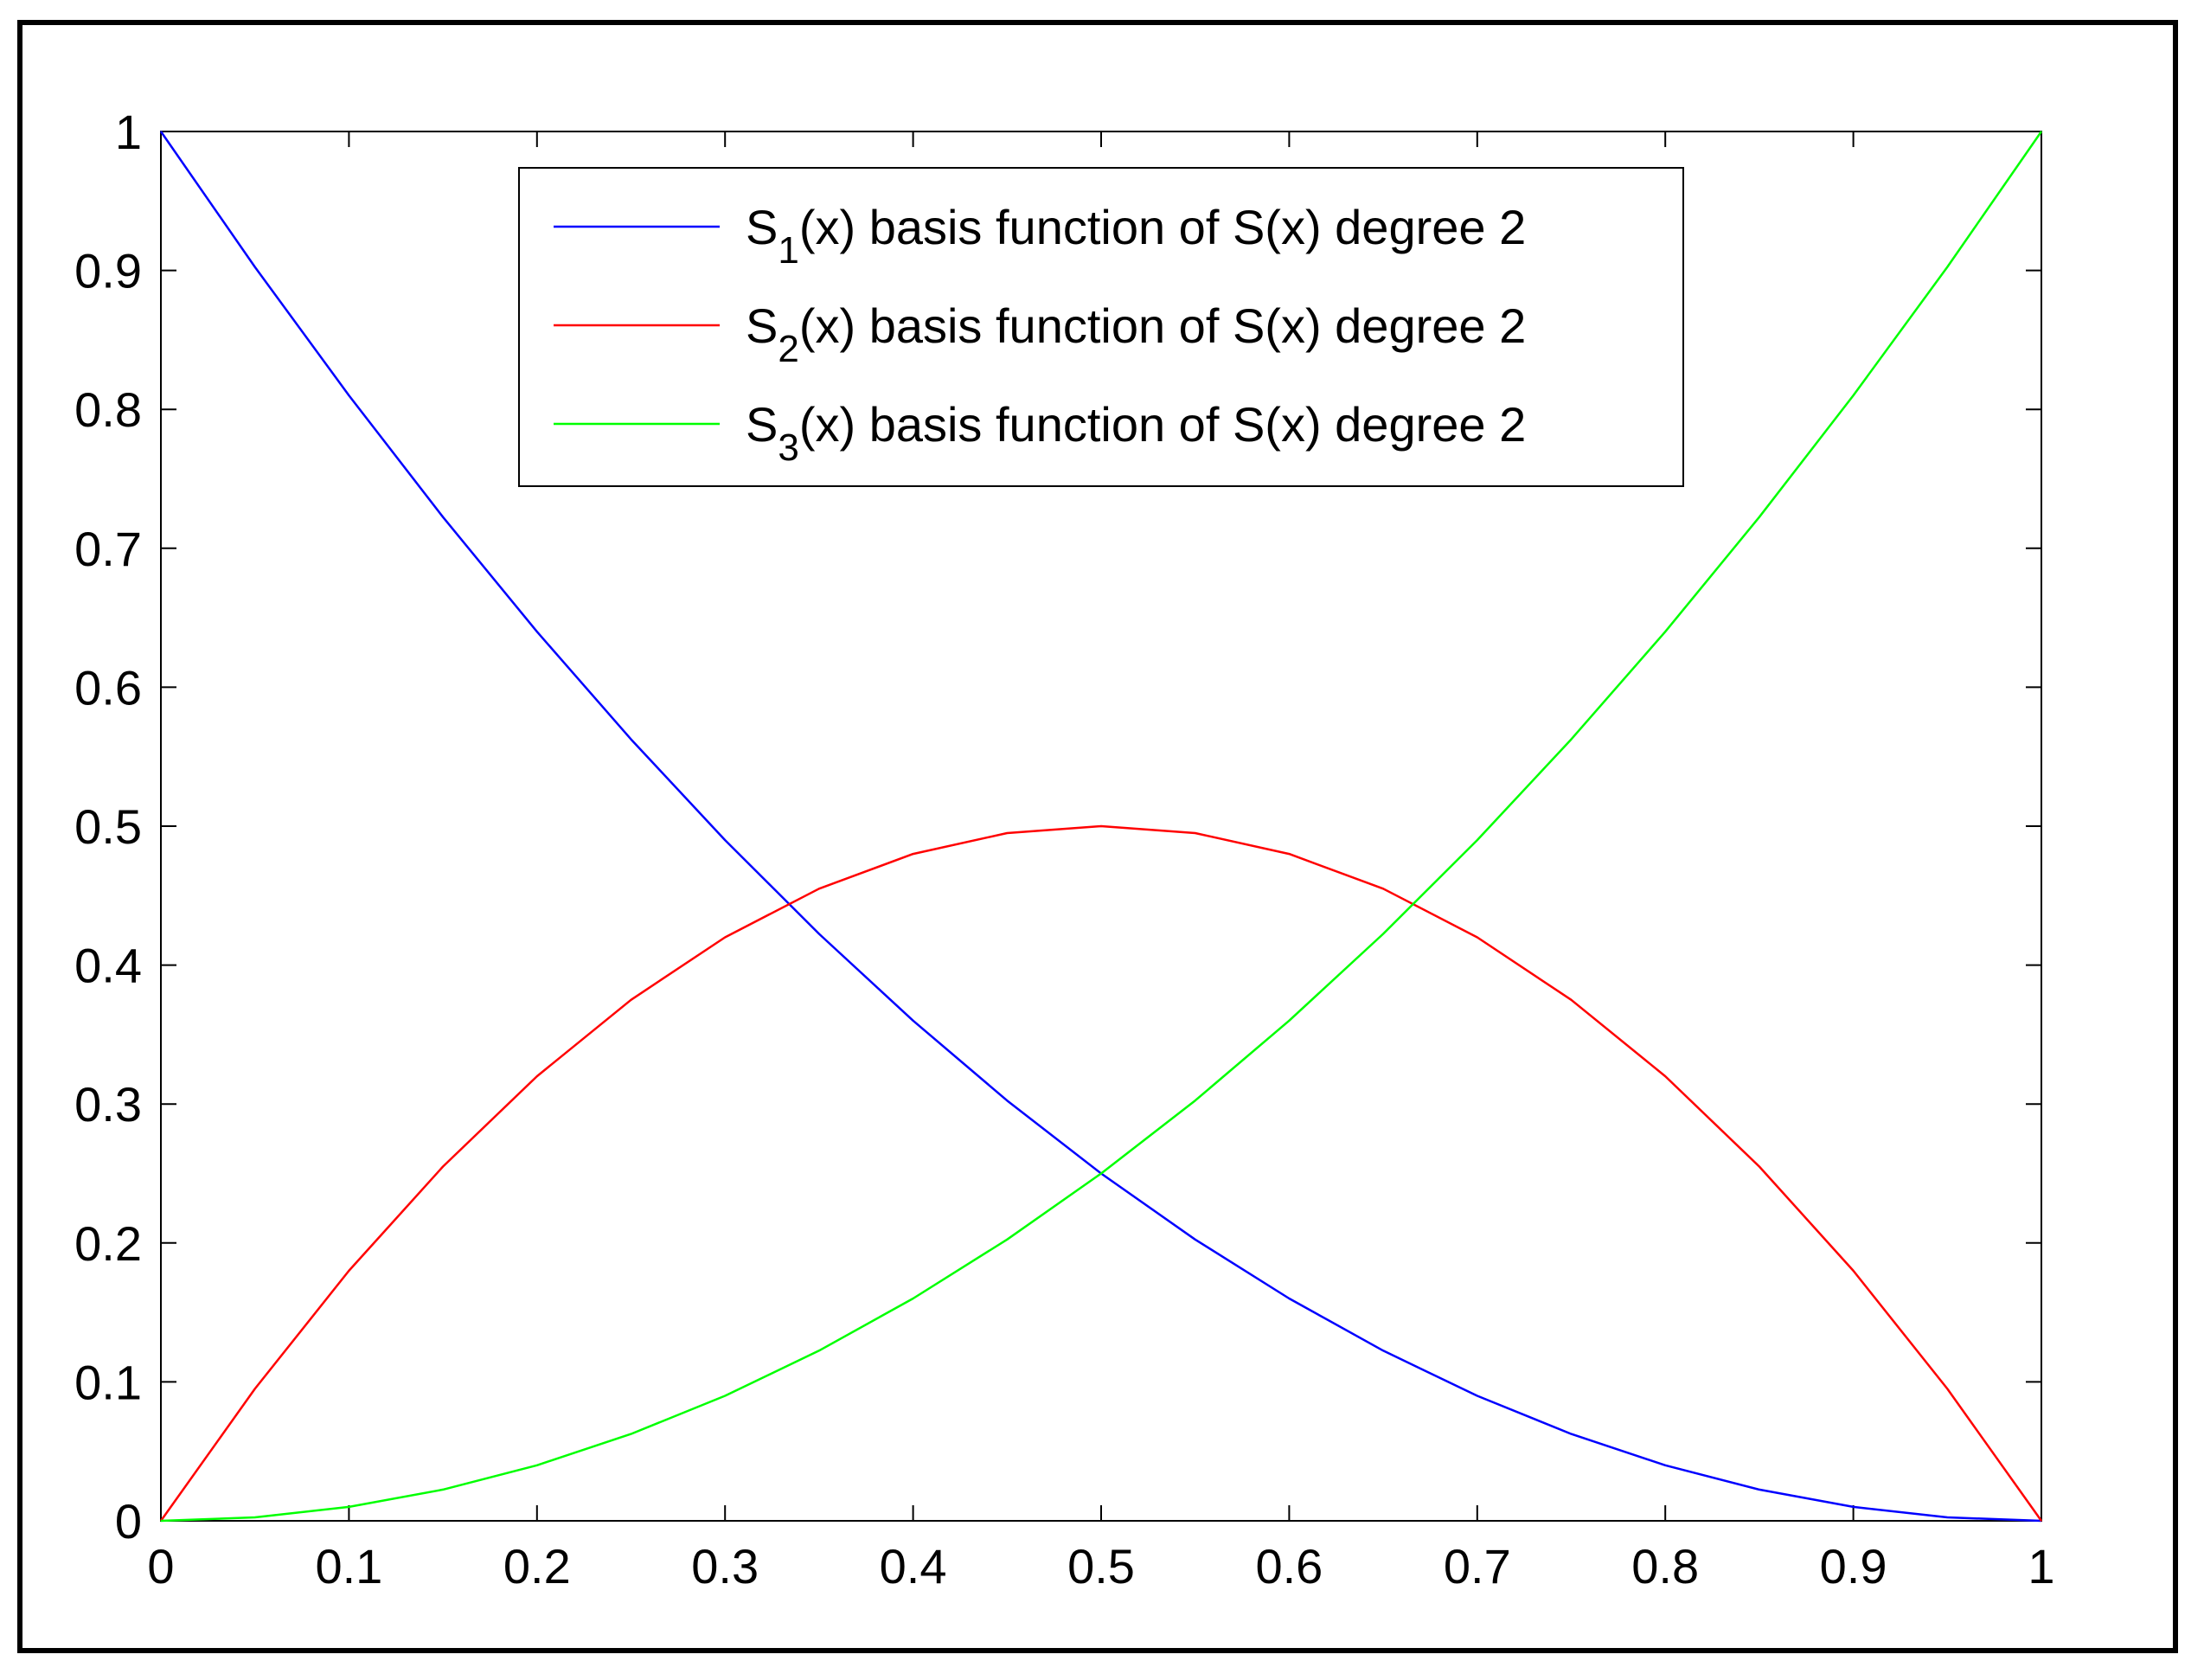 The width and height of the screenshot is (2204, 1680). Describe the element at coordinates (913, 1566) in the screenshot. I see `x-tick-label: 0.4` at that location.